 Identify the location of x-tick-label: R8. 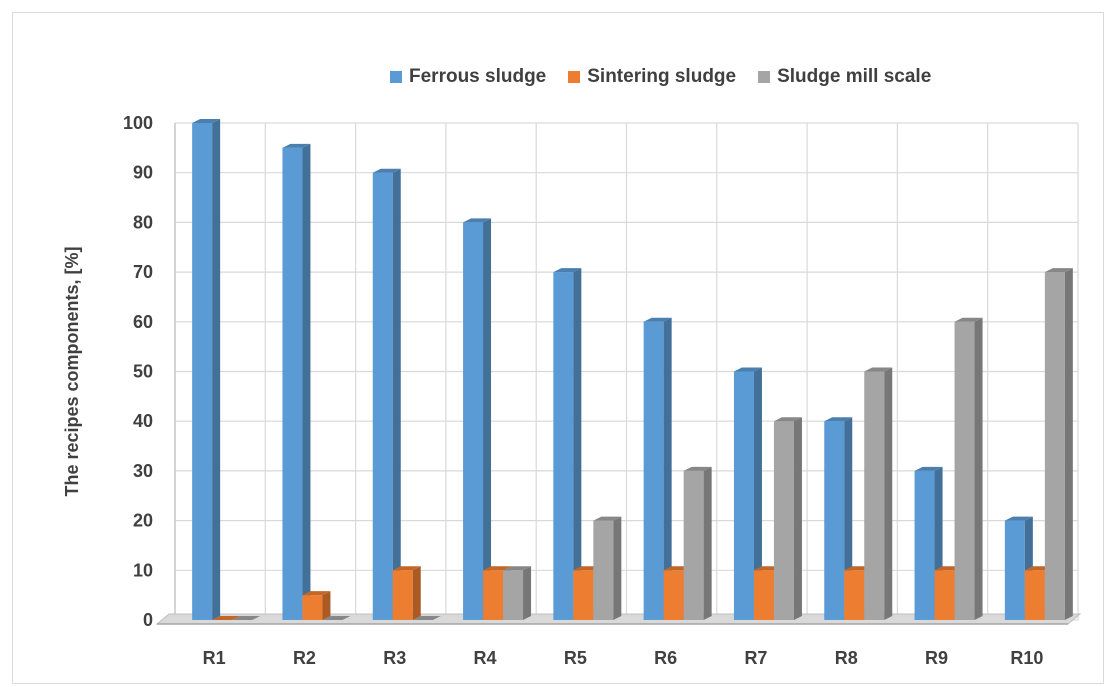
(846, 658).